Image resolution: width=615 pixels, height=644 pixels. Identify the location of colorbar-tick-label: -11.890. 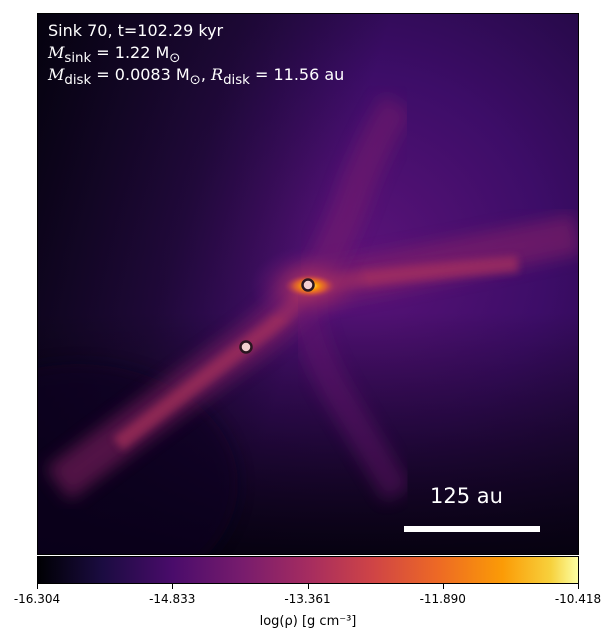
(442, 599).